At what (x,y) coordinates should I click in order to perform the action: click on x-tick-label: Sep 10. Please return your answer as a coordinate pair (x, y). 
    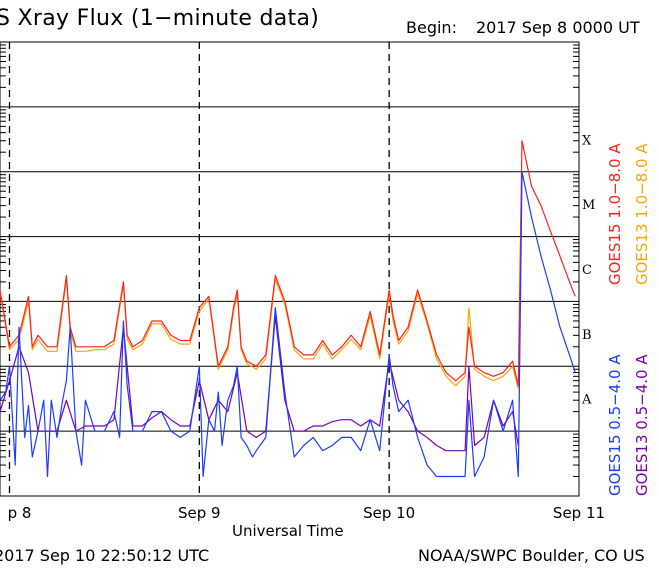
    Looking at the image, I should click on (389, 513).